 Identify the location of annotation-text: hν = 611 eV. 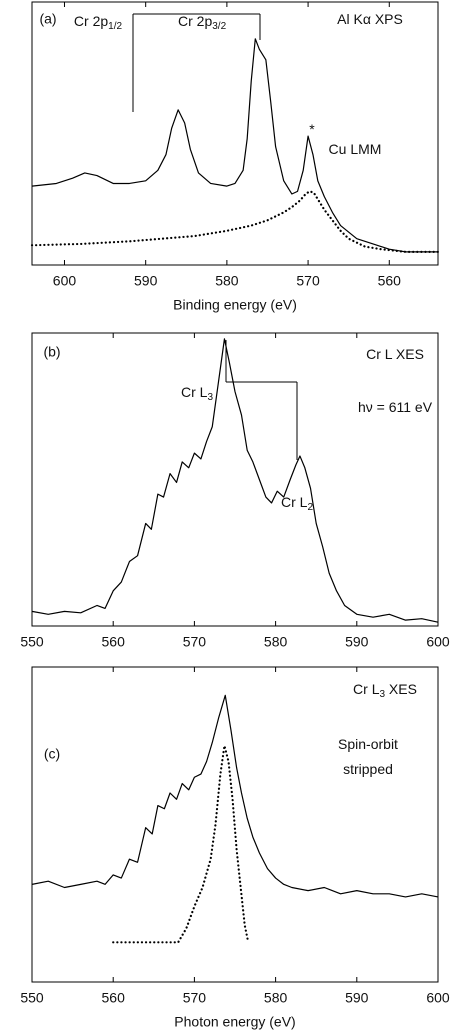
(395, 407).